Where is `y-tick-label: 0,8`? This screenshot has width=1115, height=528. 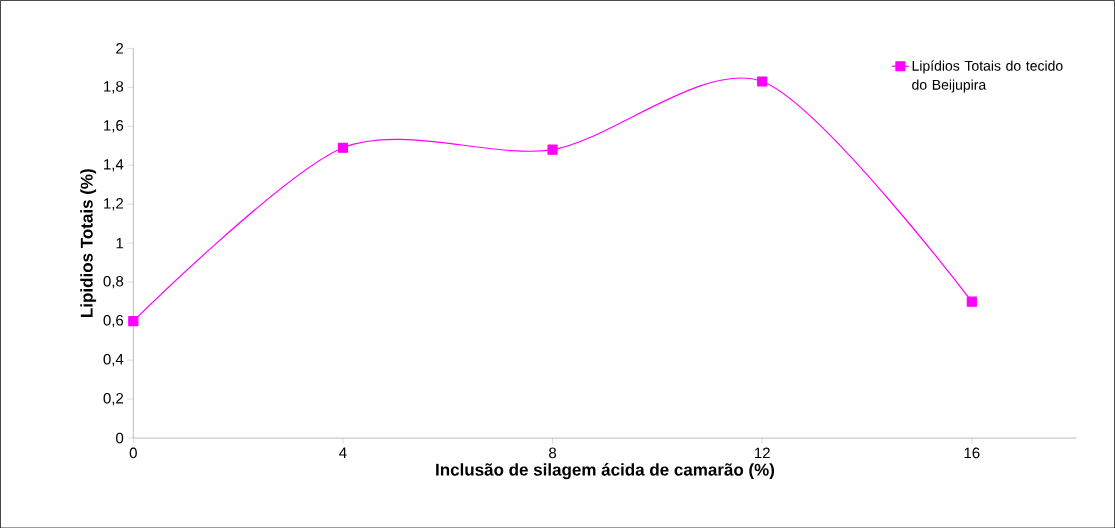 y-tick-label: 0,8 is located at coordinates (113, 282).